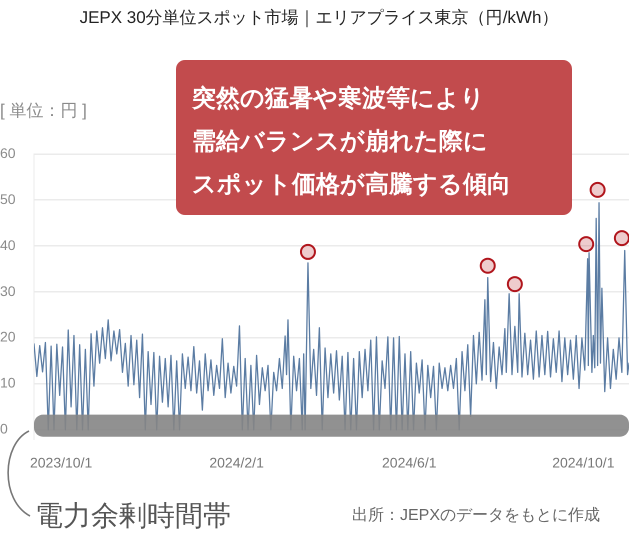  What do you see at coordinates (61, 462) in the screenshot?
I see `x-tick-label: 2023/10/1` at bounding box center [61, 462].